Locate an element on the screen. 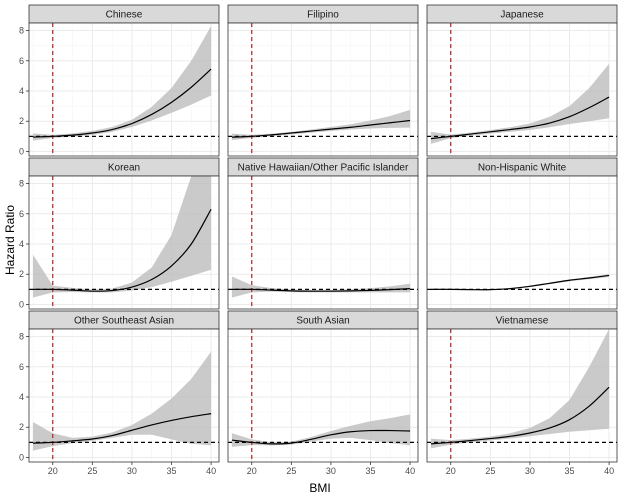 The height and width of the screenshot is (500, 624). hazard-curve-vietnamese is located at coordinates (520, 415).